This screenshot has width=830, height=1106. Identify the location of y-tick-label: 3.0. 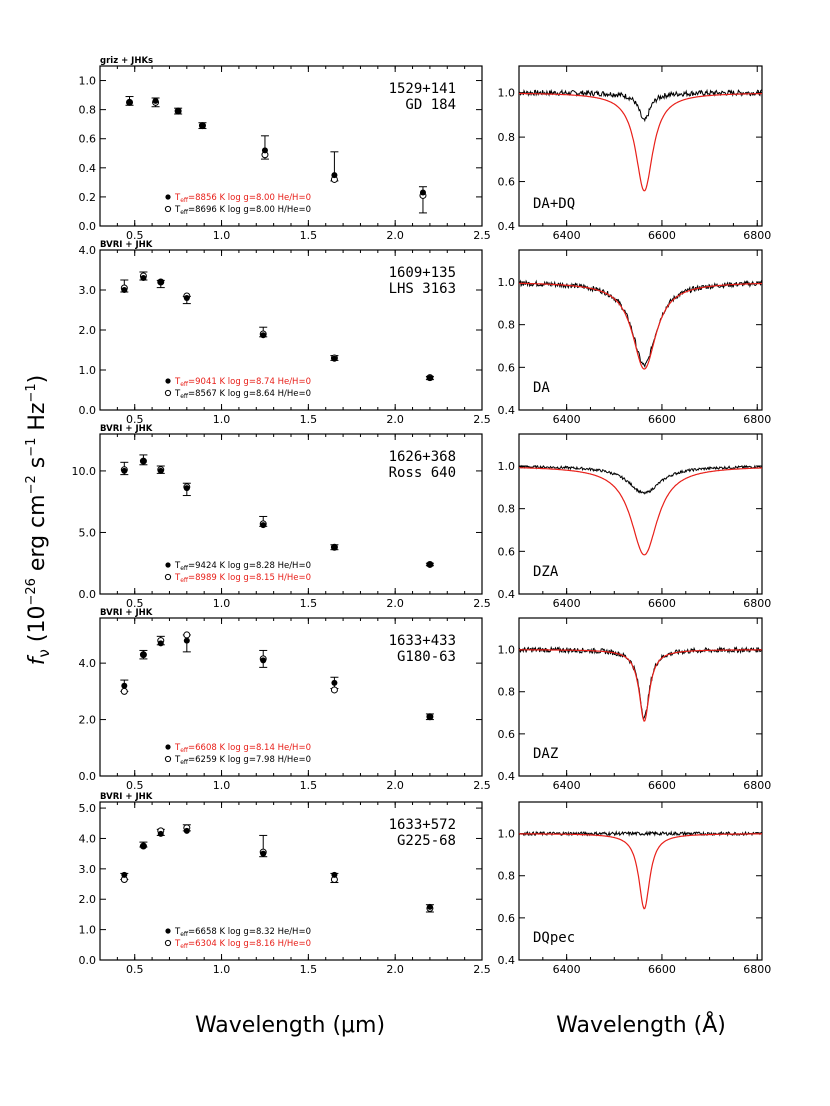
(88, 290).